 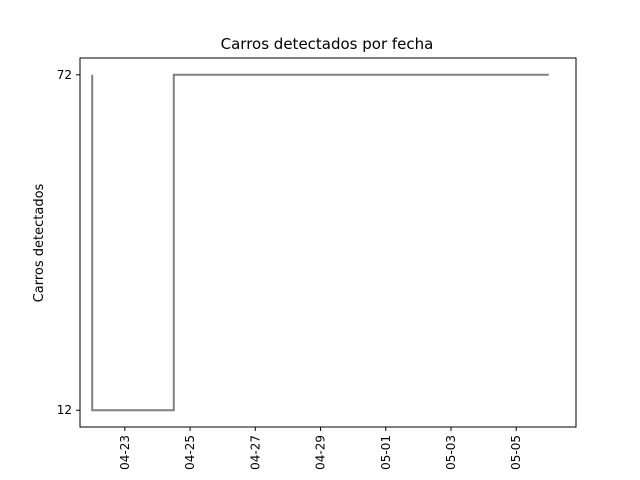 I want to click on y-tick-label: 72, so click(x=64, y=75).